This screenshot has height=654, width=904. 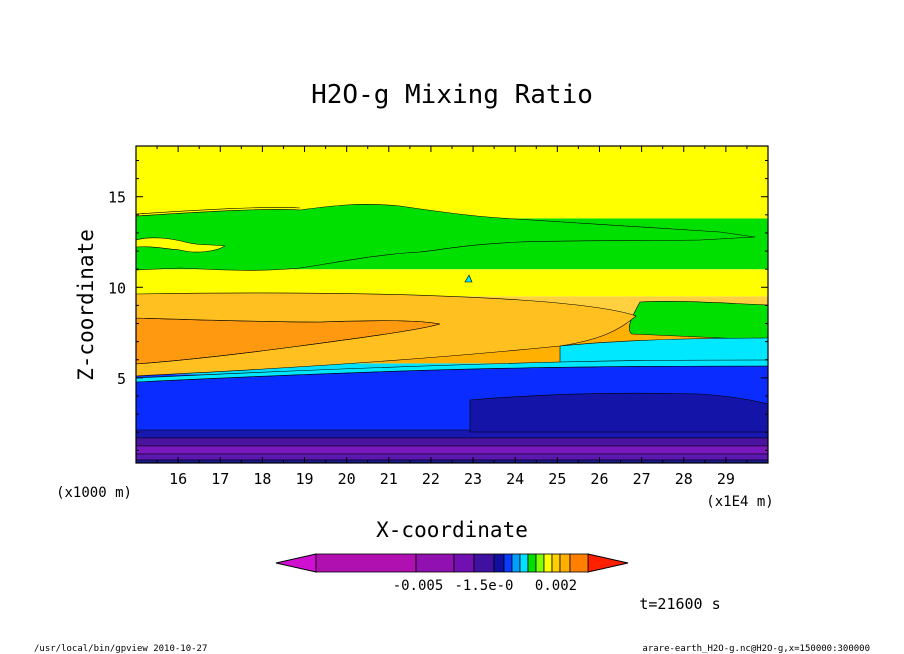 I want to click on green-band-top-edge, so click(x=218, y=211).